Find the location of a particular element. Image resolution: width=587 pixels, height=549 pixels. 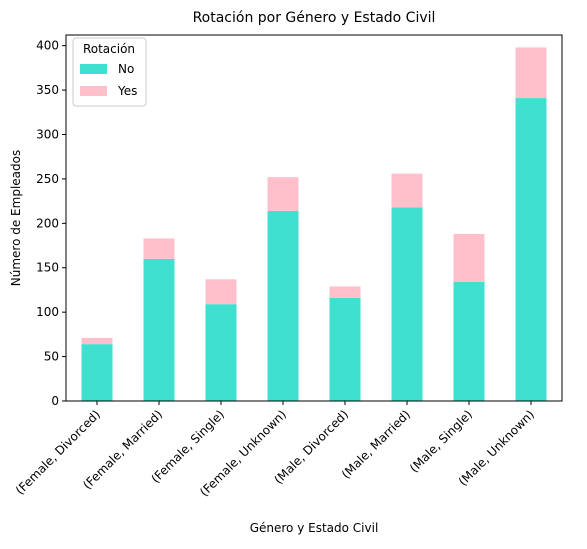

bar-female-single-no is located at coordinates (221, 352).